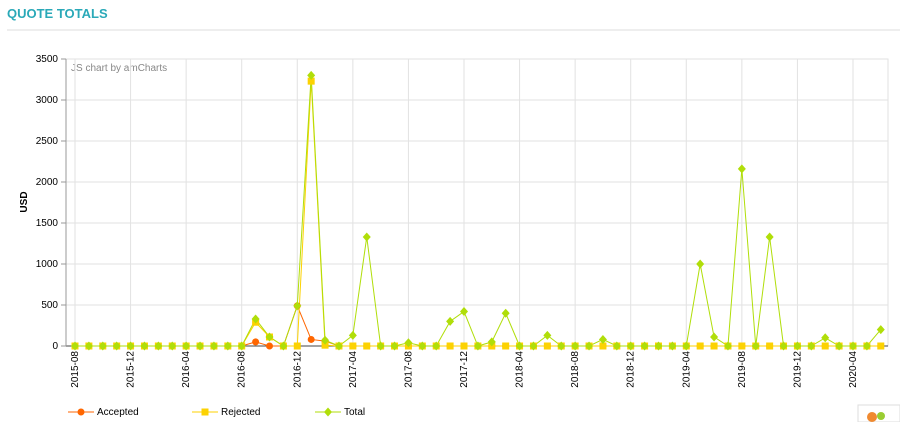 This screenshot has height=427, width=900. I want to click on x-tick-label: 2017-12, so click(464, 369).